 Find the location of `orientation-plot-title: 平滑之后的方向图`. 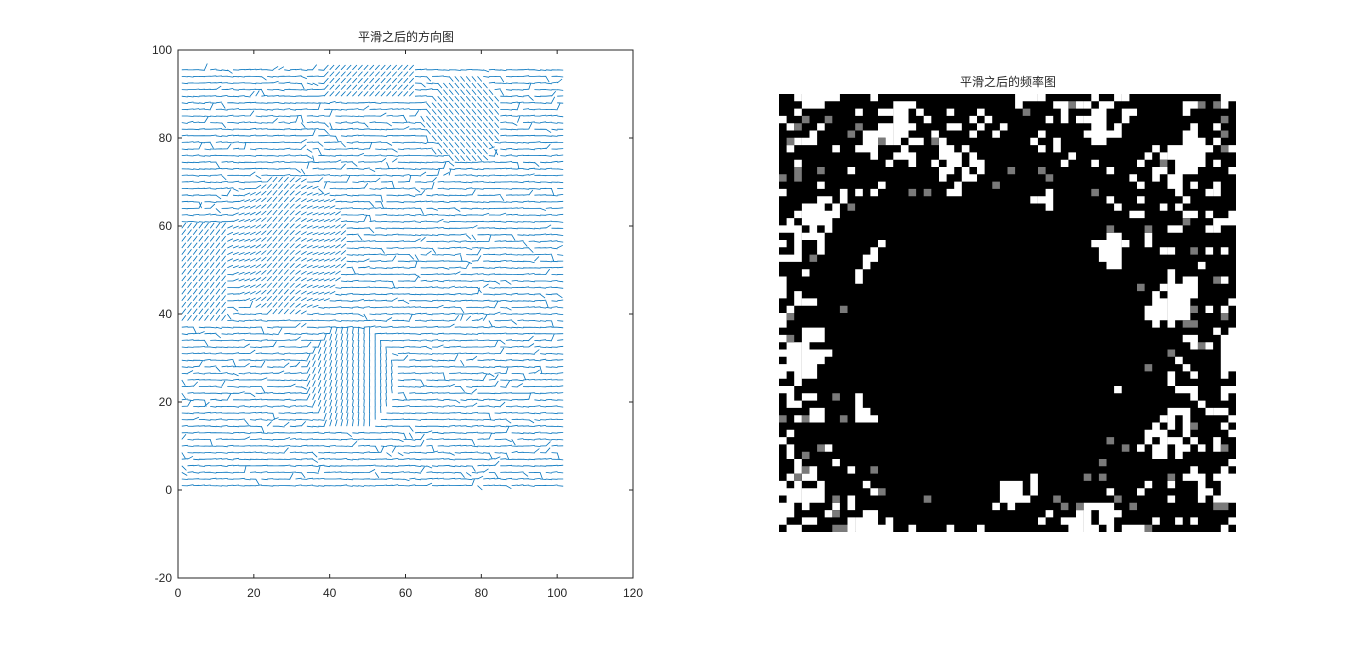

orientation-plot-title: 平滑之后的方向图 is located at coordinates (406, 36).